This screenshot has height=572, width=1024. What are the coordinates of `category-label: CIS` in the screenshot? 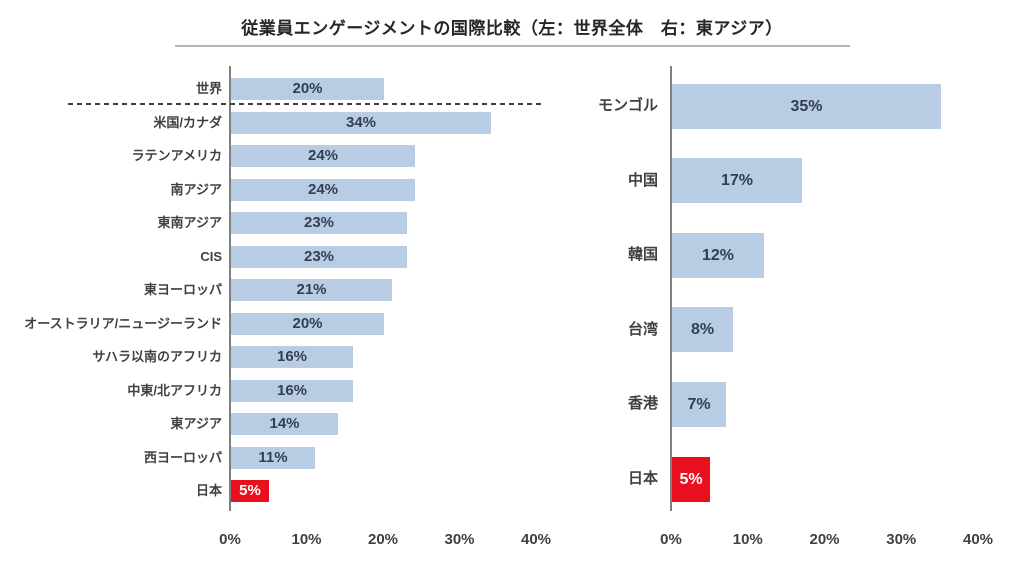 It's located at (211, 256).